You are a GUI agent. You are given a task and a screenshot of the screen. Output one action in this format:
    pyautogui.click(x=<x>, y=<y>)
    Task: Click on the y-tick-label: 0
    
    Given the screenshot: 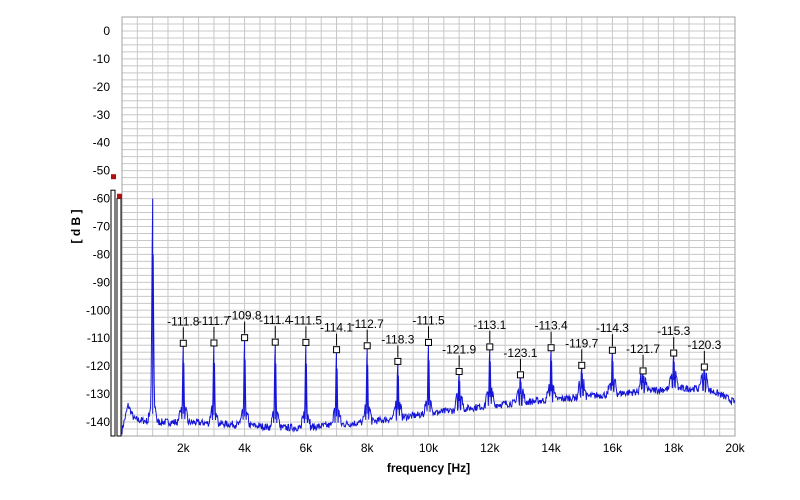 What is the action you would take?
    pyautogui.click(x=106, y=31)
    